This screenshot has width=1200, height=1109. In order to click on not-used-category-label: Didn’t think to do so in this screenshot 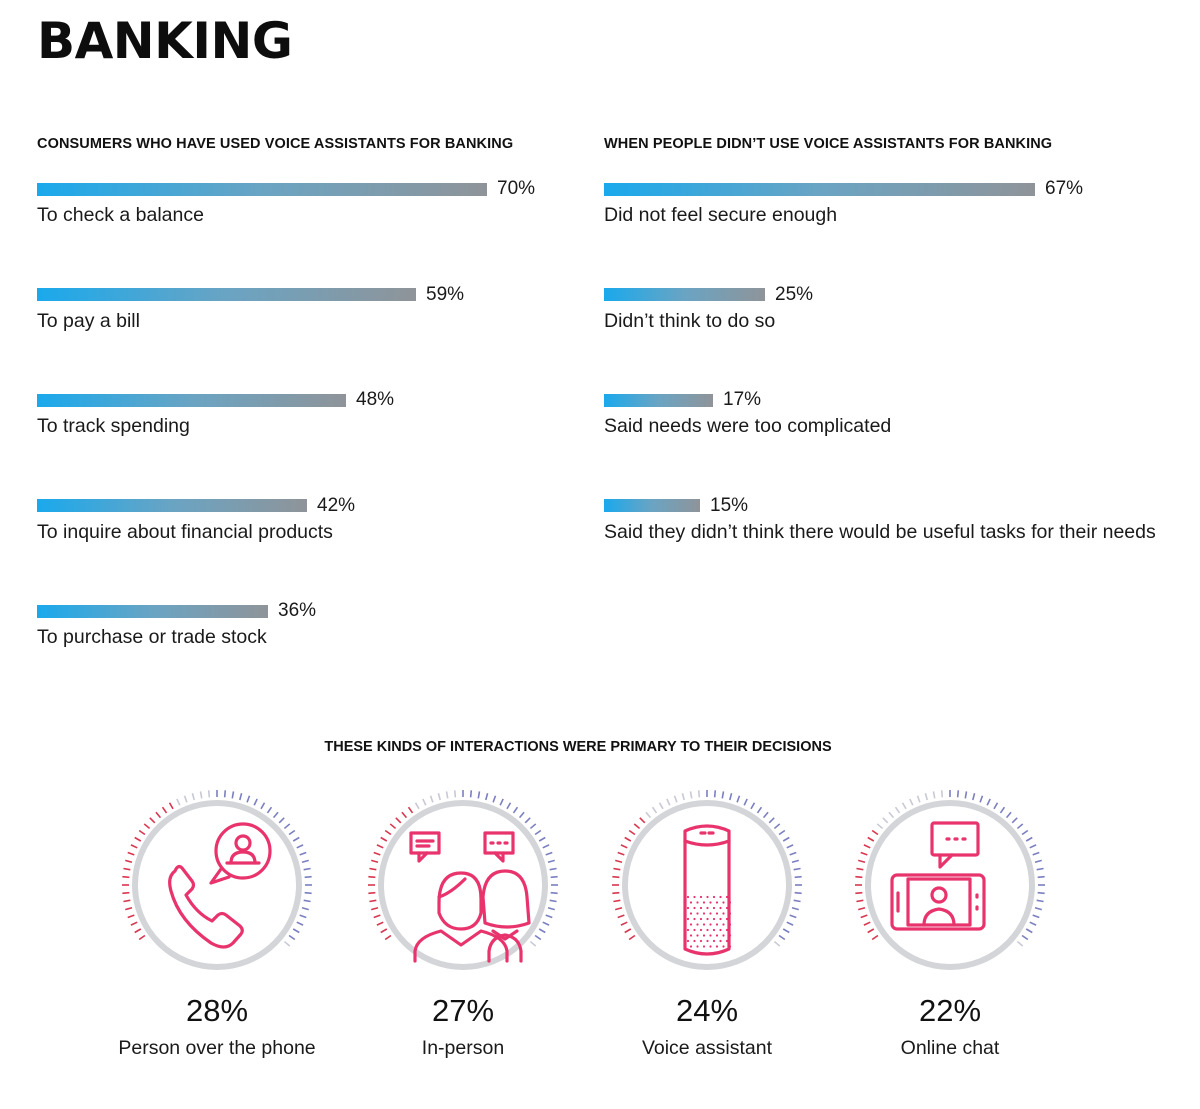, I will do `click(690, 320)`.